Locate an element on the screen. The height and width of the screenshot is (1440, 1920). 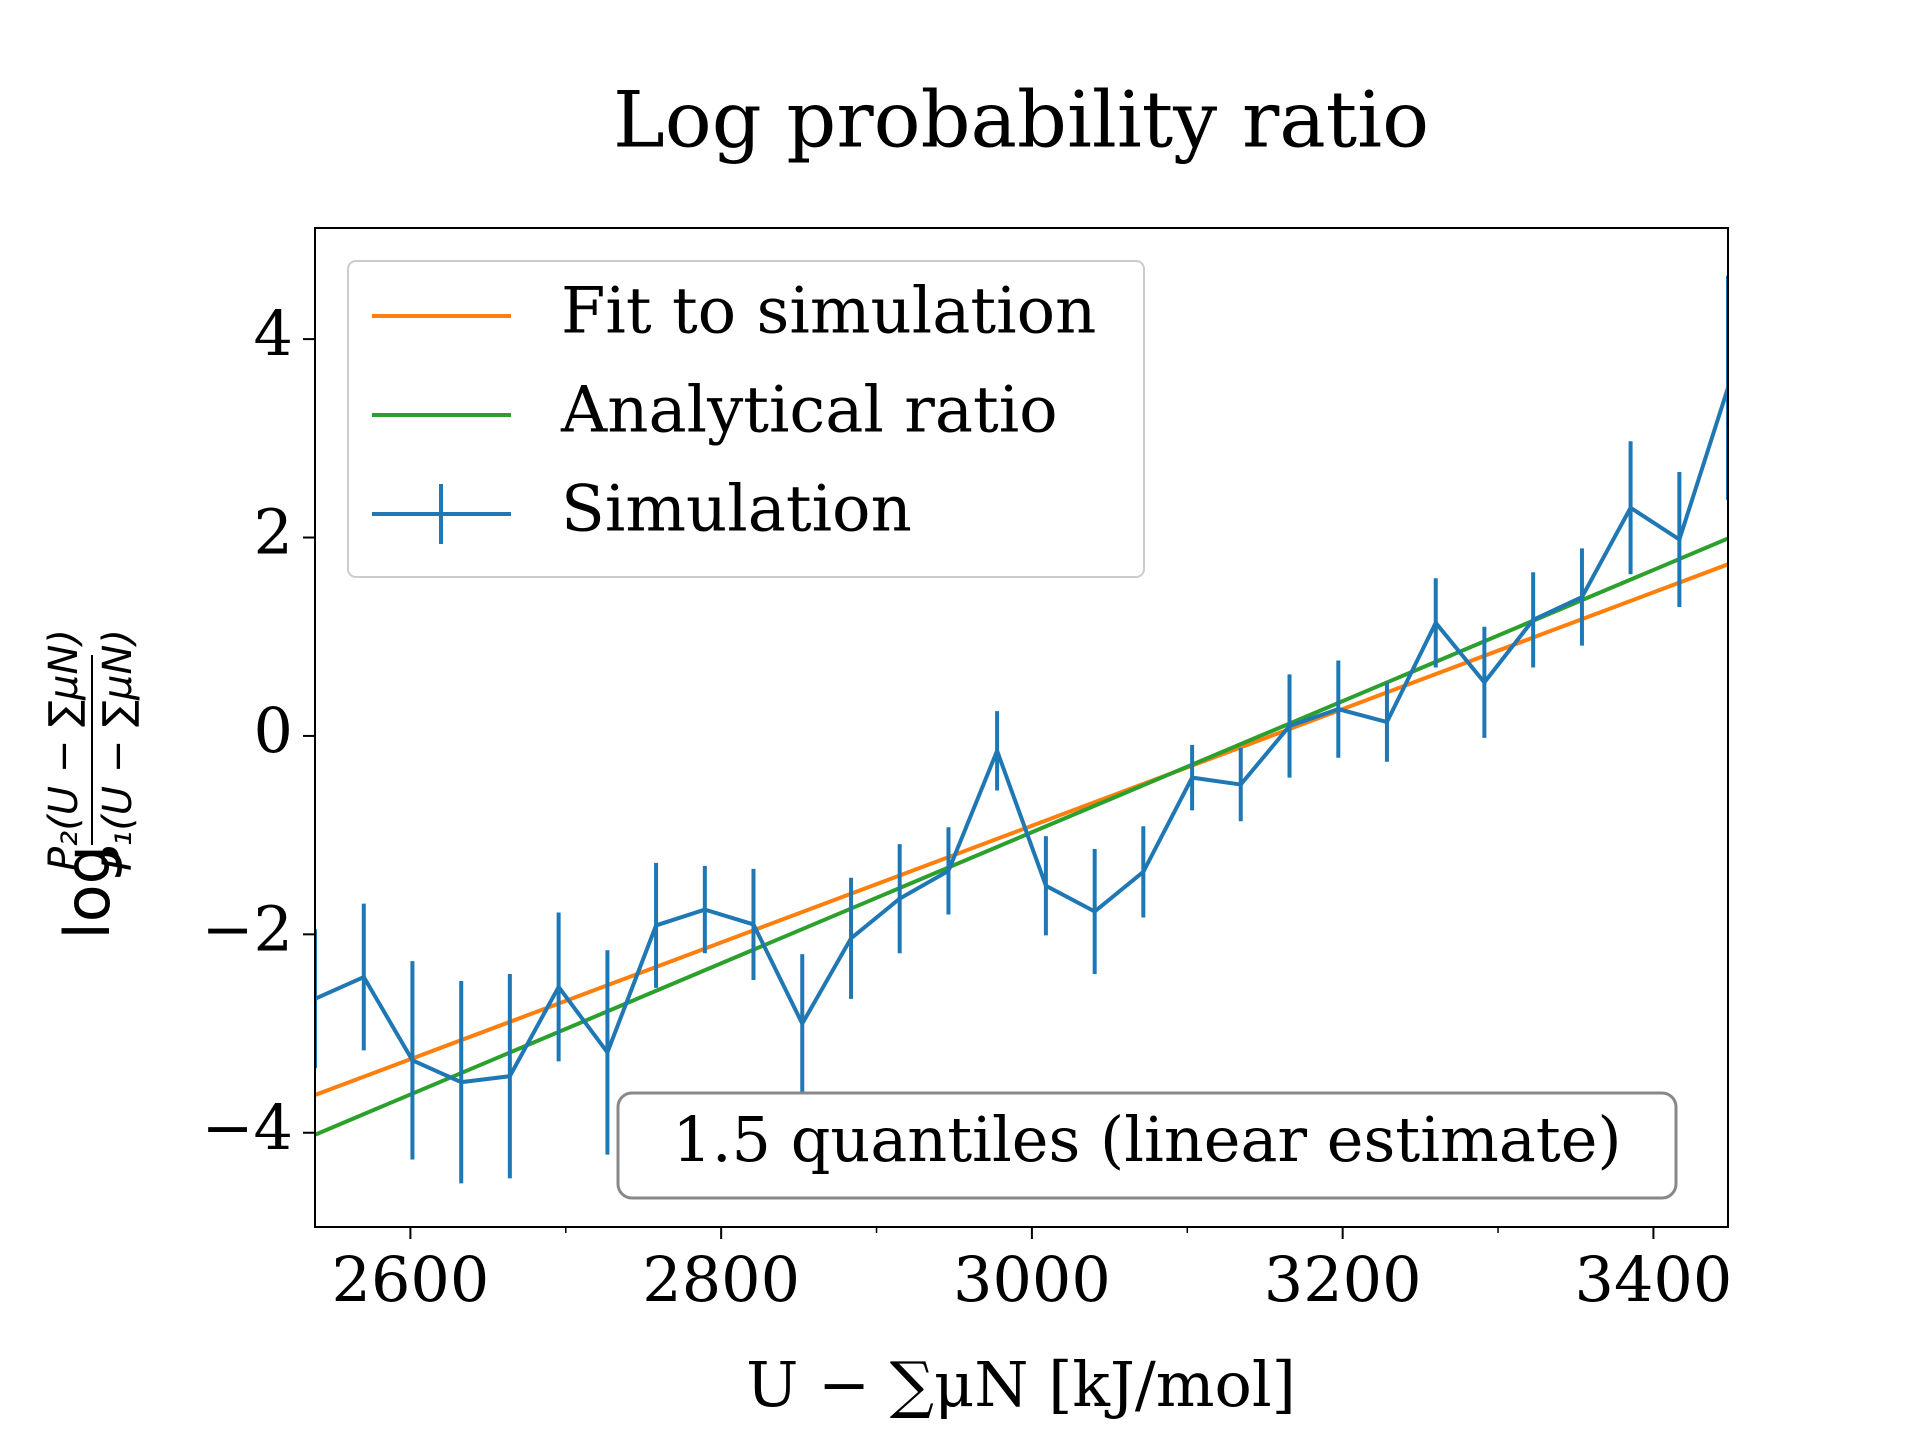
legend-label: Analytical ratio is located at coordinates (809, 411).